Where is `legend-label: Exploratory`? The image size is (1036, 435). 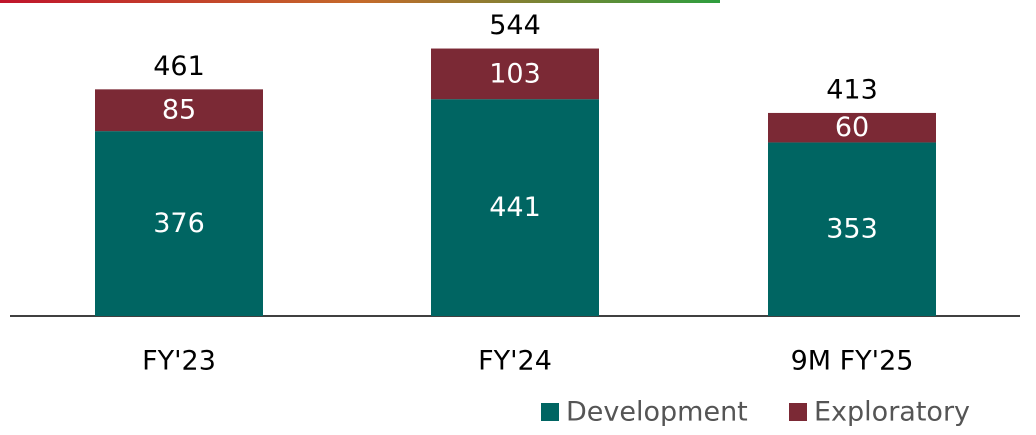 legend-label: Exploratory is located at coordinates (892, 412).